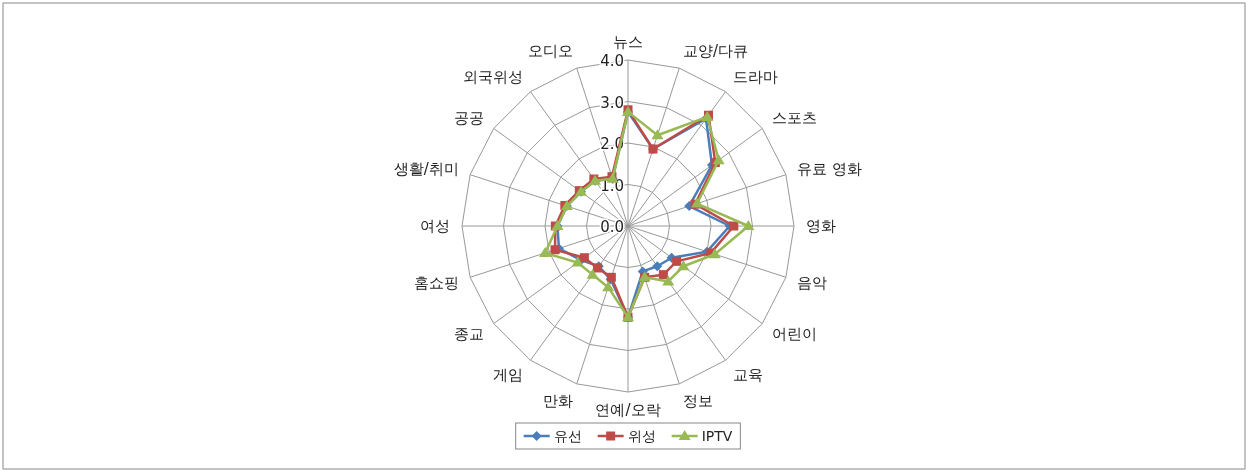 Image resolution: width=1248 pixels, height=472 pixels. I want to click on y-tick-label: 0.0, so click(612, 227).